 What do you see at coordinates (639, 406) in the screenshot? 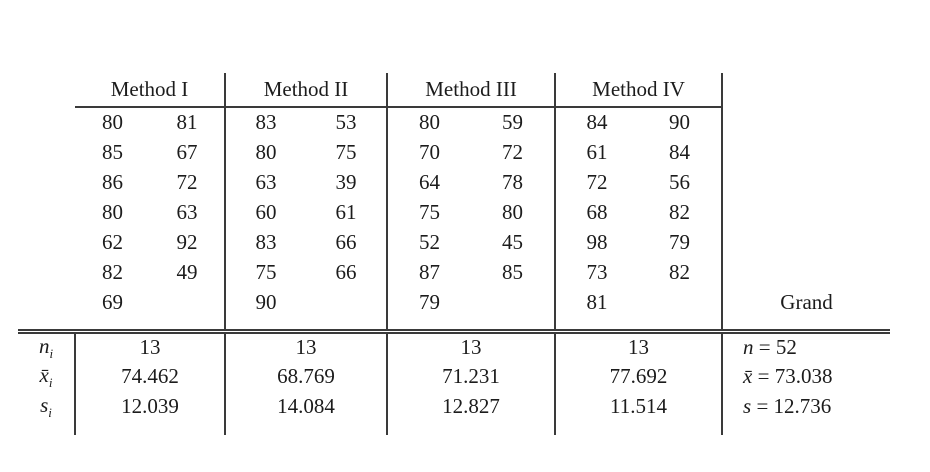
I see `stat-value: 11.514` at bounding box center [639, 406].